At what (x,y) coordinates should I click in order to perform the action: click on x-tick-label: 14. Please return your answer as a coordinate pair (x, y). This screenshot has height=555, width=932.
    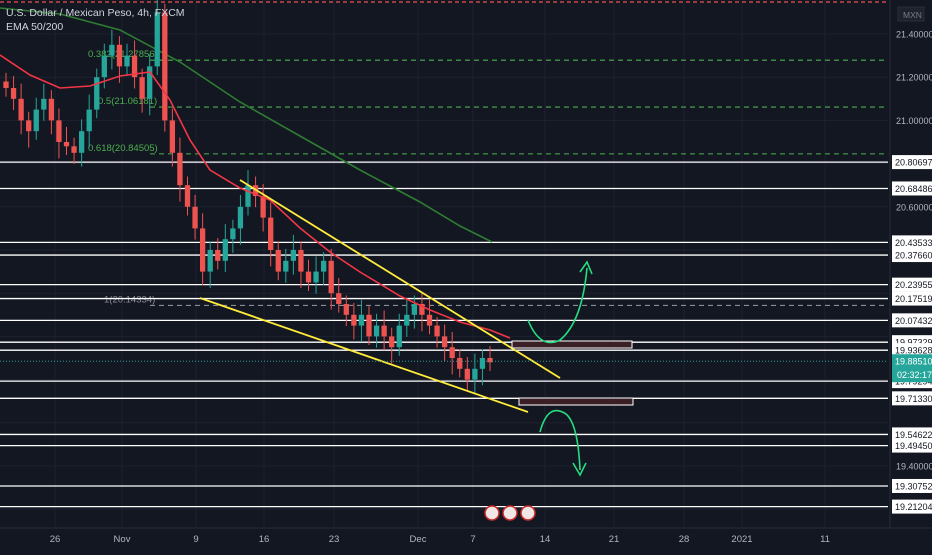
    Looking at the image, I should click on (545, 539).